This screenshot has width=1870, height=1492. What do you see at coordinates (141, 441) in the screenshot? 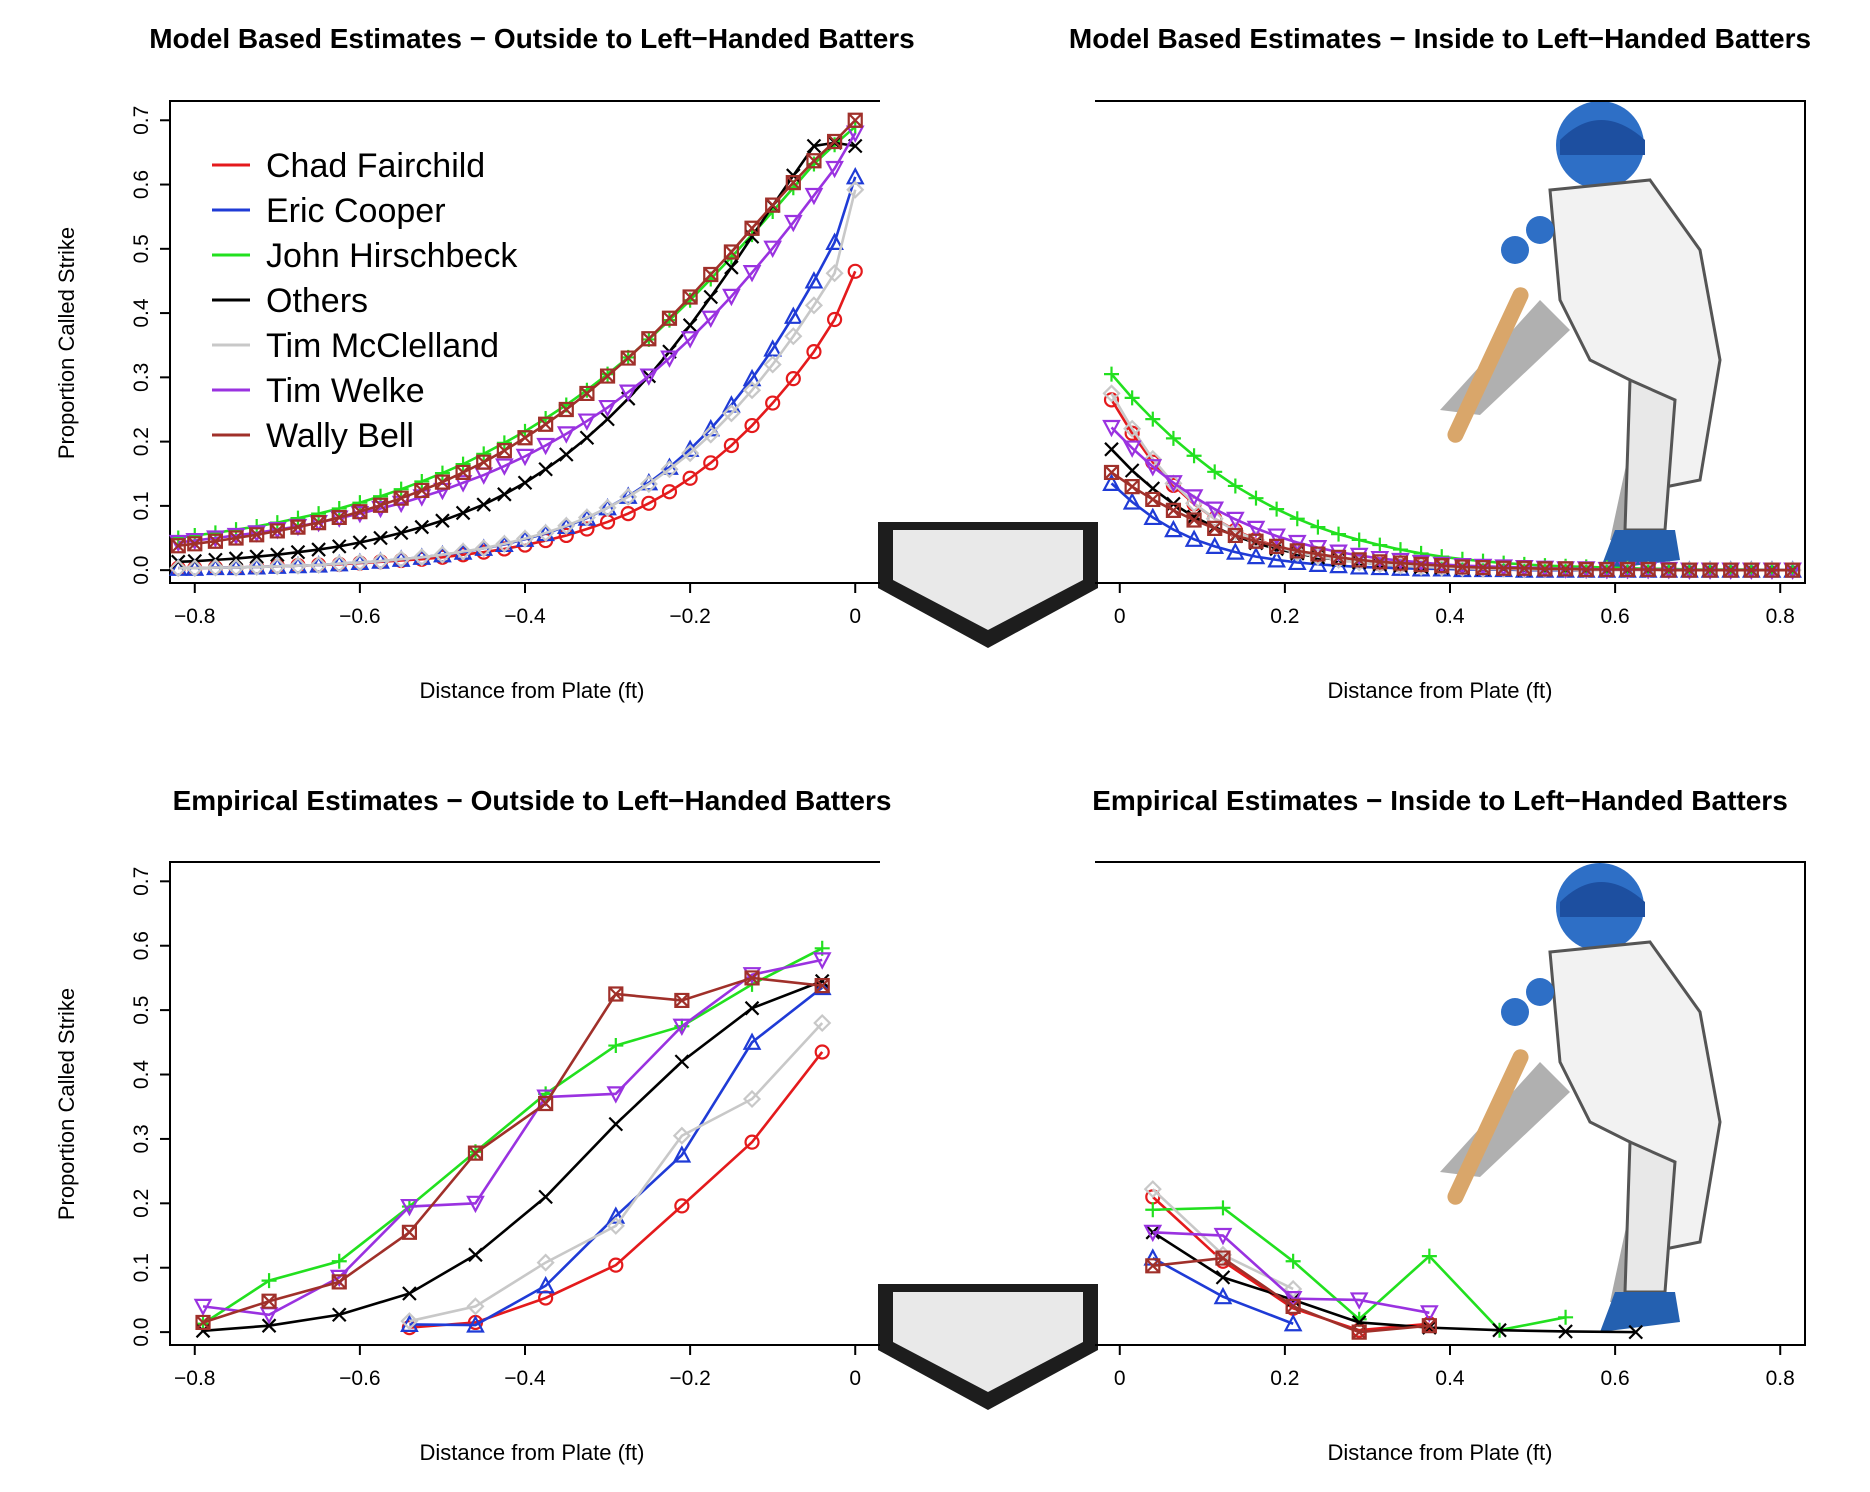
I see `y-tick-label: 0.2` at bounding box center [141, 441].